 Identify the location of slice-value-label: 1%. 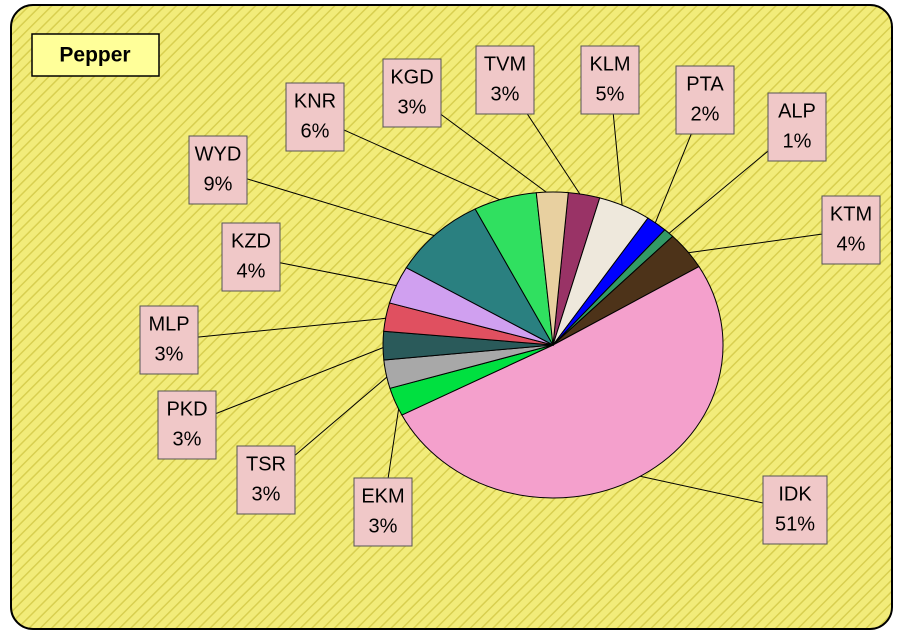
(797, 141).